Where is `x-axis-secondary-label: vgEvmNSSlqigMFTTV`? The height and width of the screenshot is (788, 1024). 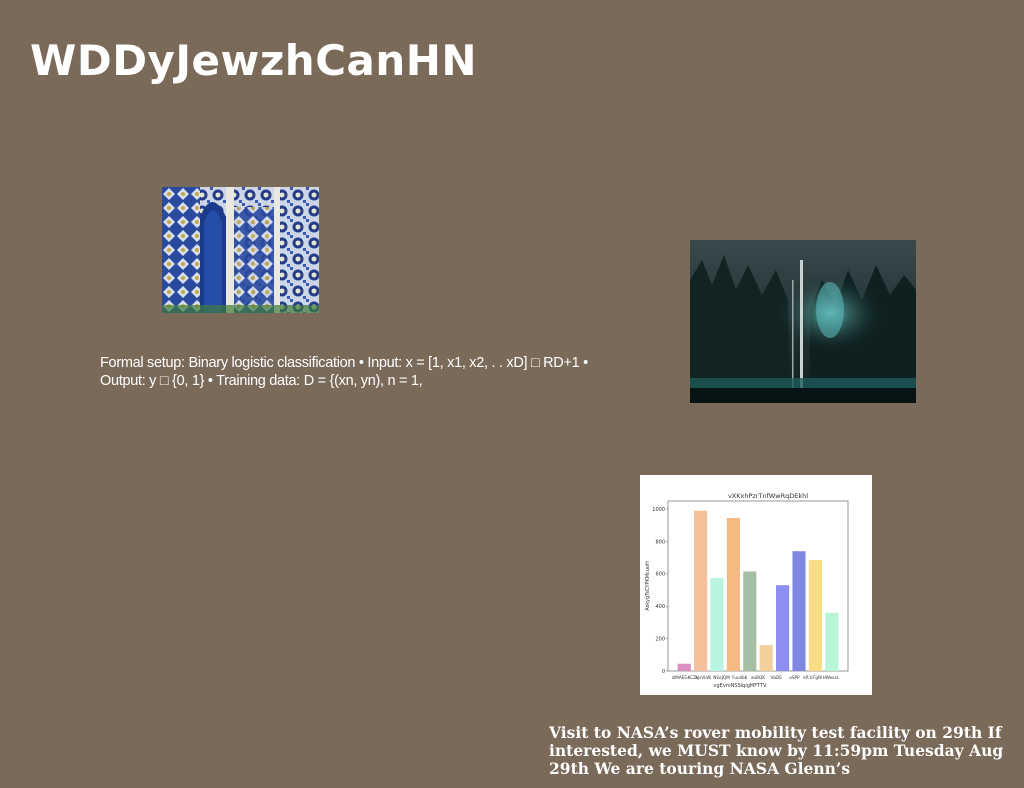 x-axis-secondary-label: vgEvmNSSlqigMFTTV is located at coordinates (740, 686).